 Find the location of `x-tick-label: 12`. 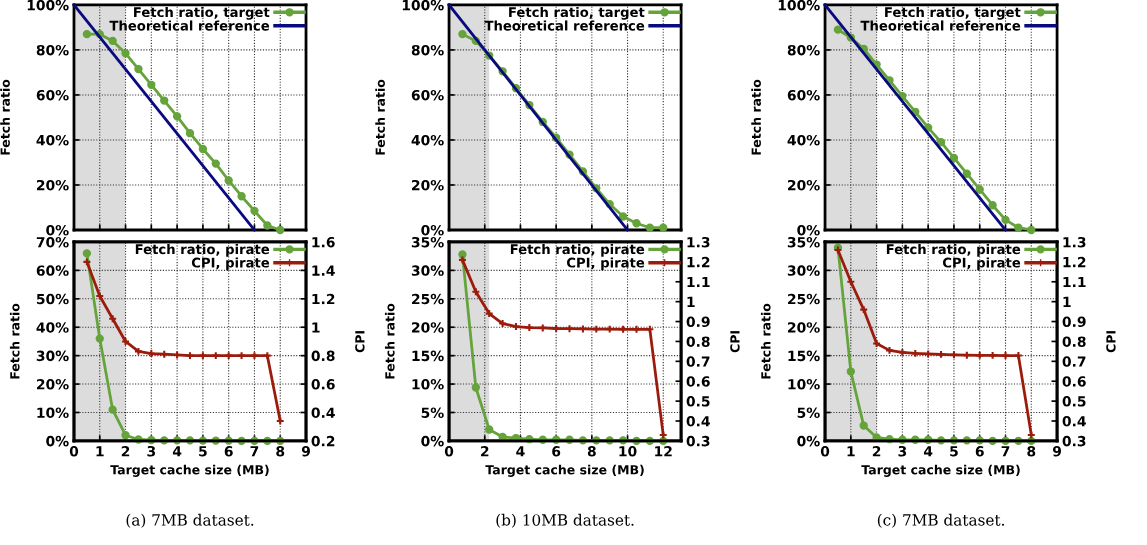

x-tick-label: 12 is located at coordinates (663, 451).